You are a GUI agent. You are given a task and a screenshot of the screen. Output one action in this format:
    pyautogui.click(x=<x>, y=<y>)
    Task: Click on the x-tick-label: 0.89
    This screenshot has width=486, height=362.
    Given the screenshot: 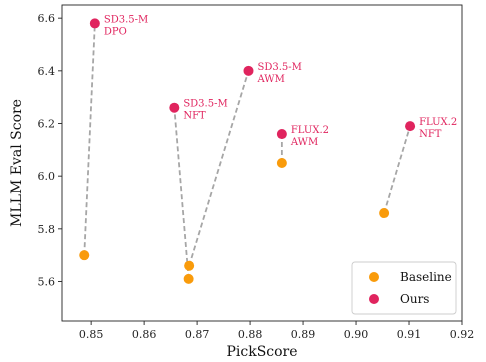 What is the action you would take?
    pyautogui.click(x=303, y=334)
    